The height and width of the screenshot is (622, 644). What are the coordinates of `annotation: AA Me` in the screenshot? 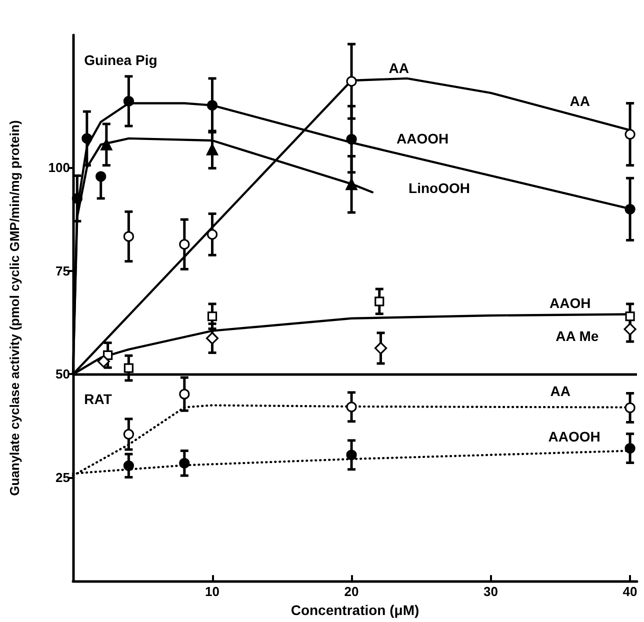 It's located at (577, 336).